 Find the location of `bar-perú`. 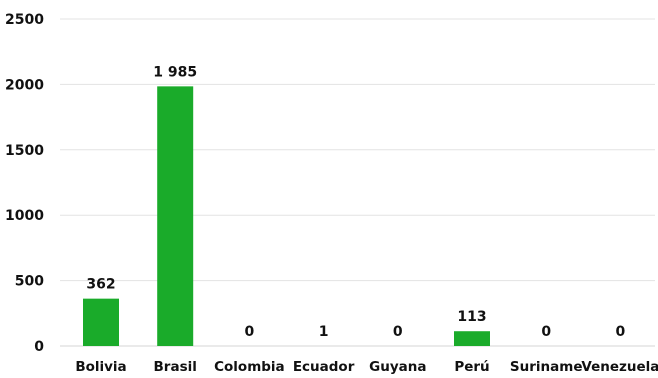

bar-perú is located at coordinates (472, 338).